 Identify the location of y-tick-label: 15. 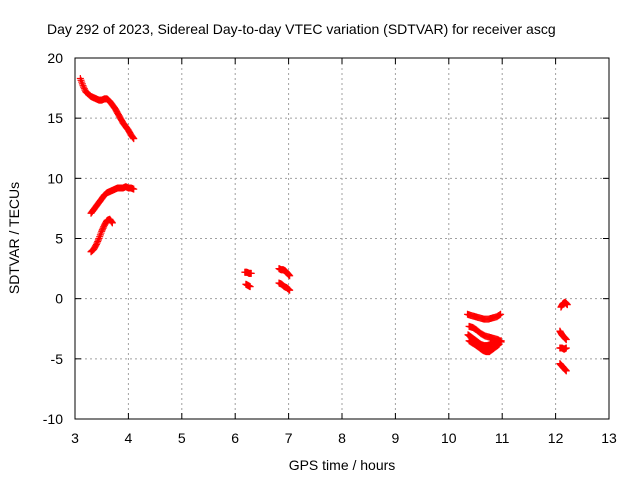
(55, 118).